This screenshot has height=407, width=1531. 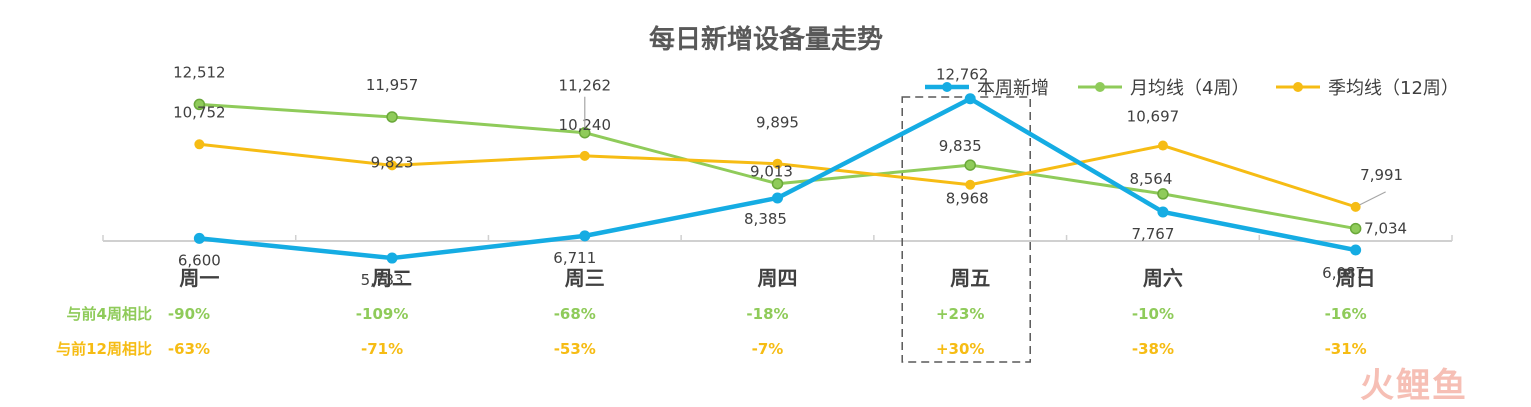 I want to click on leader-line, so click(x=1372, y=198).